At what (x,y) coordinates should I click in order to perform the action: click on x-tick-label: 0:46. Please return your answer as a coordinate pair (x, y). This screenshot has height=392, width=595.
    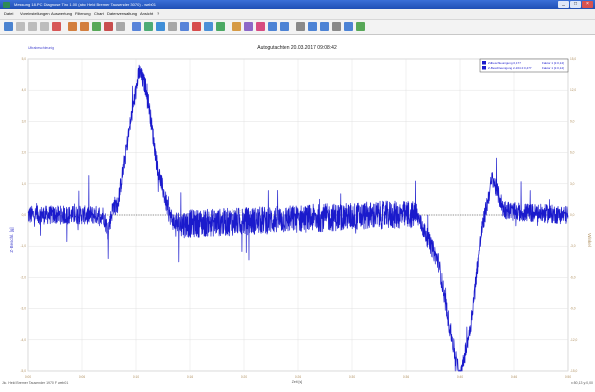
    Looking at the image, I should click on (514, 377).